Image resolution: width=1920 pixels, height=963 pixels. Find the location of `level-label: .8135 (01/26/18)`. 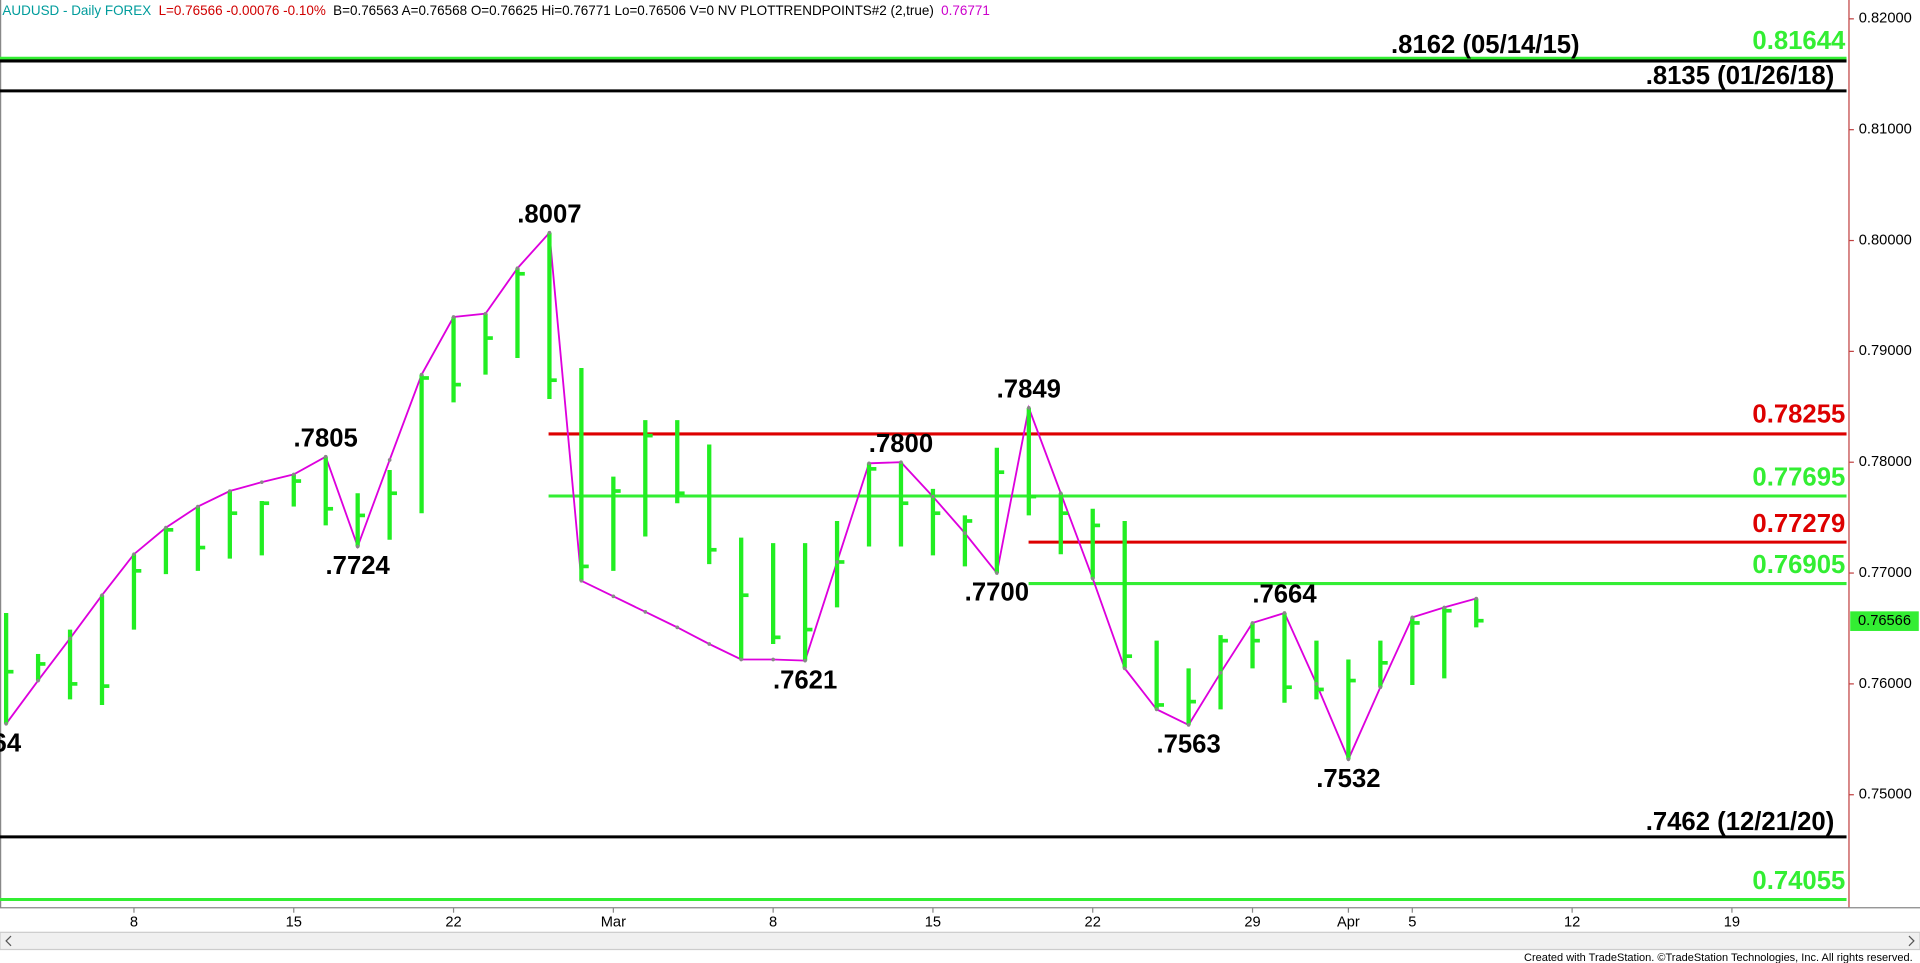

level-label: .8135 (01/26/18) is located at coordinates (1740, 76).